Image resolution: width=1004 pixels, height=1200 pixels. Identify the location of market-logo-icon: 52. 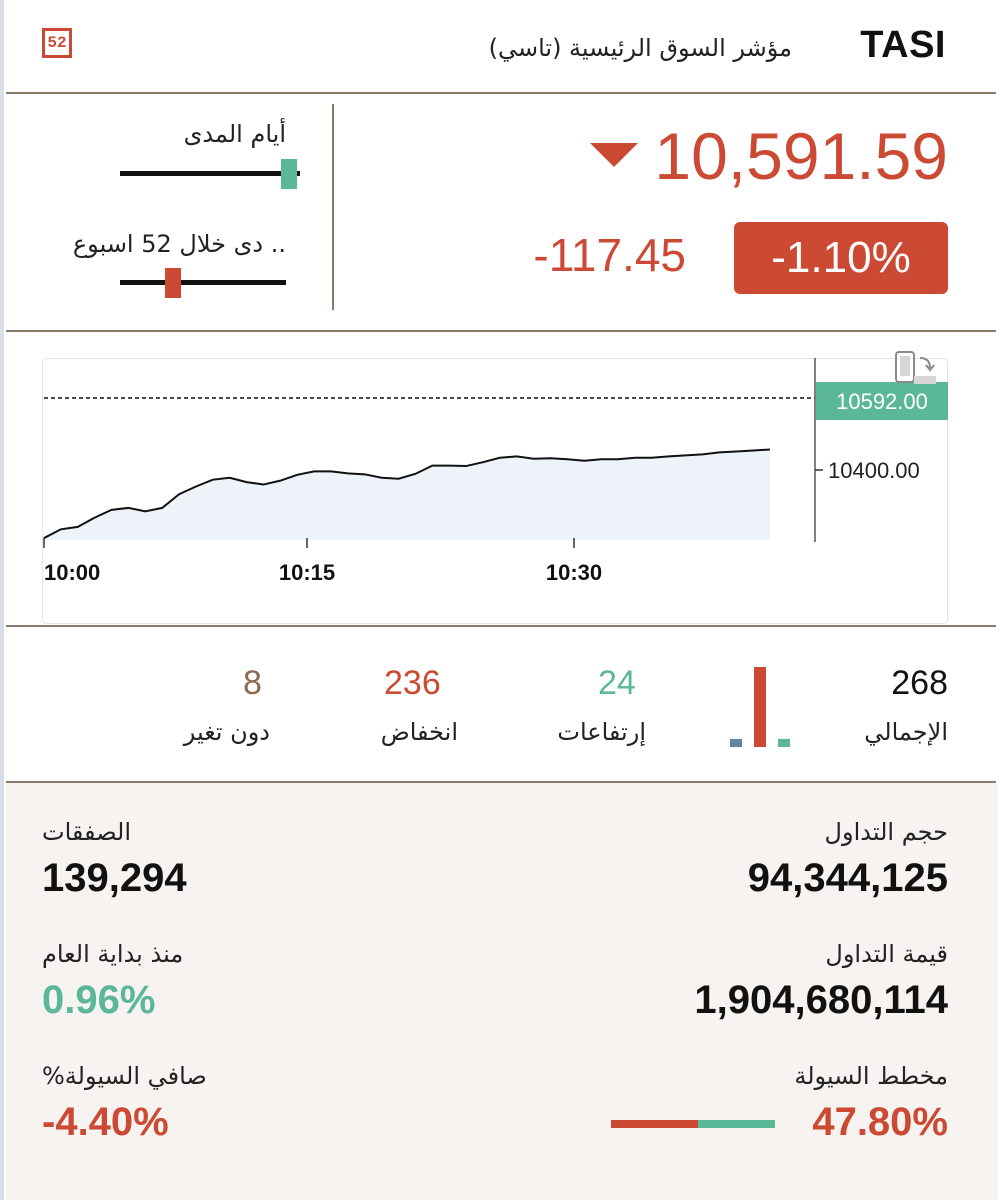
(57, 43).